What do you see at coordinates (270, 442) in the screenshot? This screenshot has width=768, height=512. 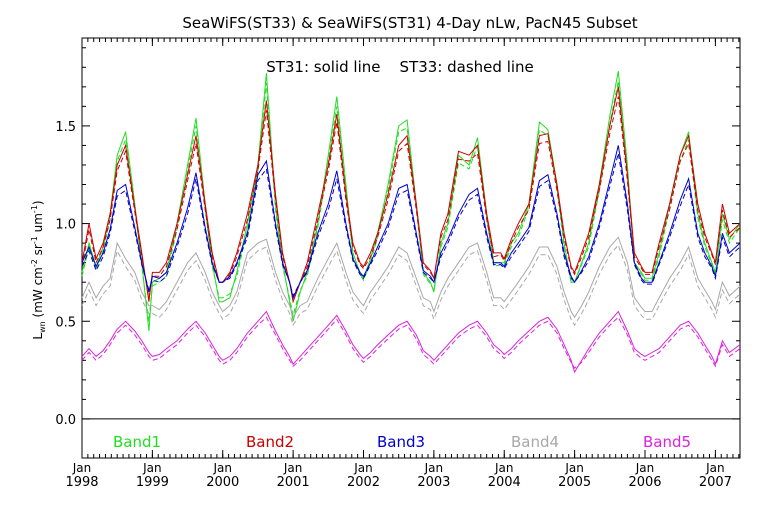 I see `legend-label-band2: Band2` at bounding box center [270, 442].